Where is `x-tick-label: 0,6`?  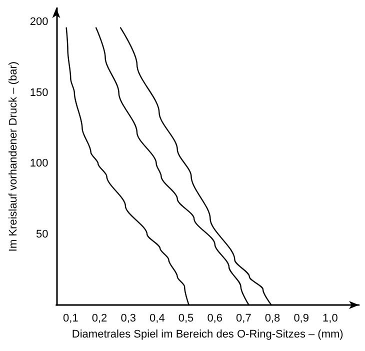
x-tick-label: 0,6 is located at coordinates (214, 318).